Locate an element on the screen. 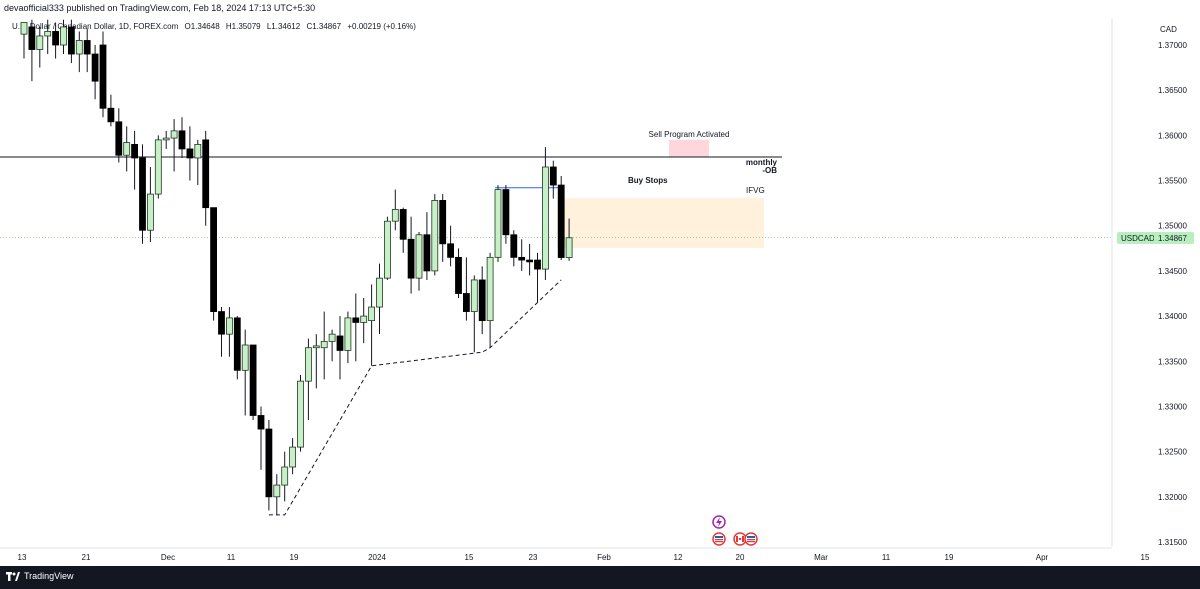  time-axis: 13 21 Dec 11 19 2024 15 23 Feb 12 20 Mar 11 19 Apr 15 is located at coordinates (575, 554).